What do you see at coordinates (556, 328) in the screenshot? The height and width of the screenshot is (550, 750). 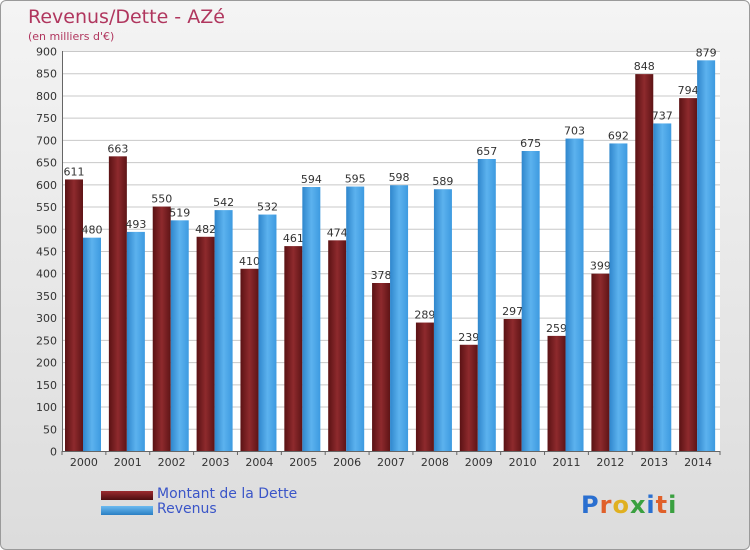 I see `data-label: 259` at bounding box center [556, 328].